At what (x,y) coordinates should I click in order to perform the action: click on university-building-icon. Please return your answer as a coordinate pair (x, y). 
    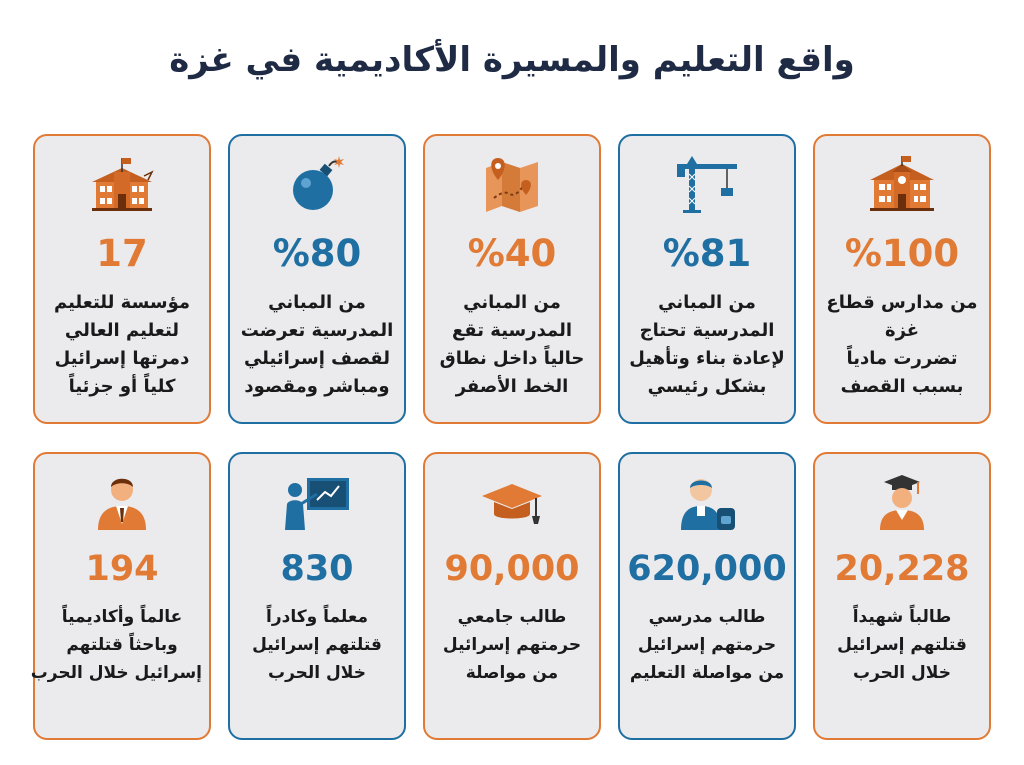
    Looking at the image, I should click on (122, 184).